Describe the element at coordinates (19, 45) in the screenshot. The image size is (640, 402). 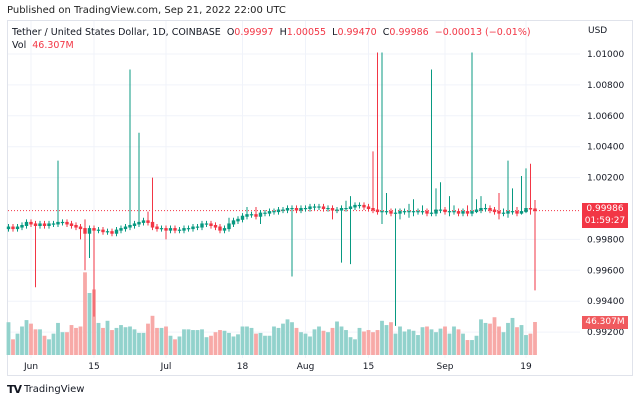
I see `volume-label: Vol` at that location.